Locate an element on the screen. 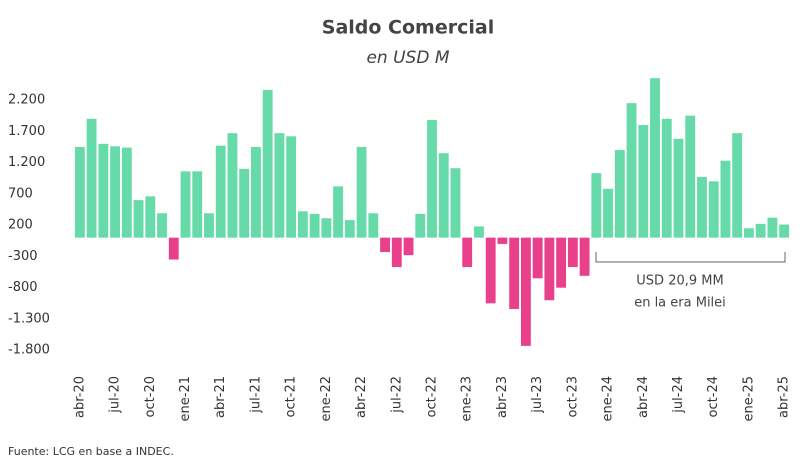 The width and height of the screenshot is (800, 476). x-tick-label: jul-22 is located at coordinates (396, 395).